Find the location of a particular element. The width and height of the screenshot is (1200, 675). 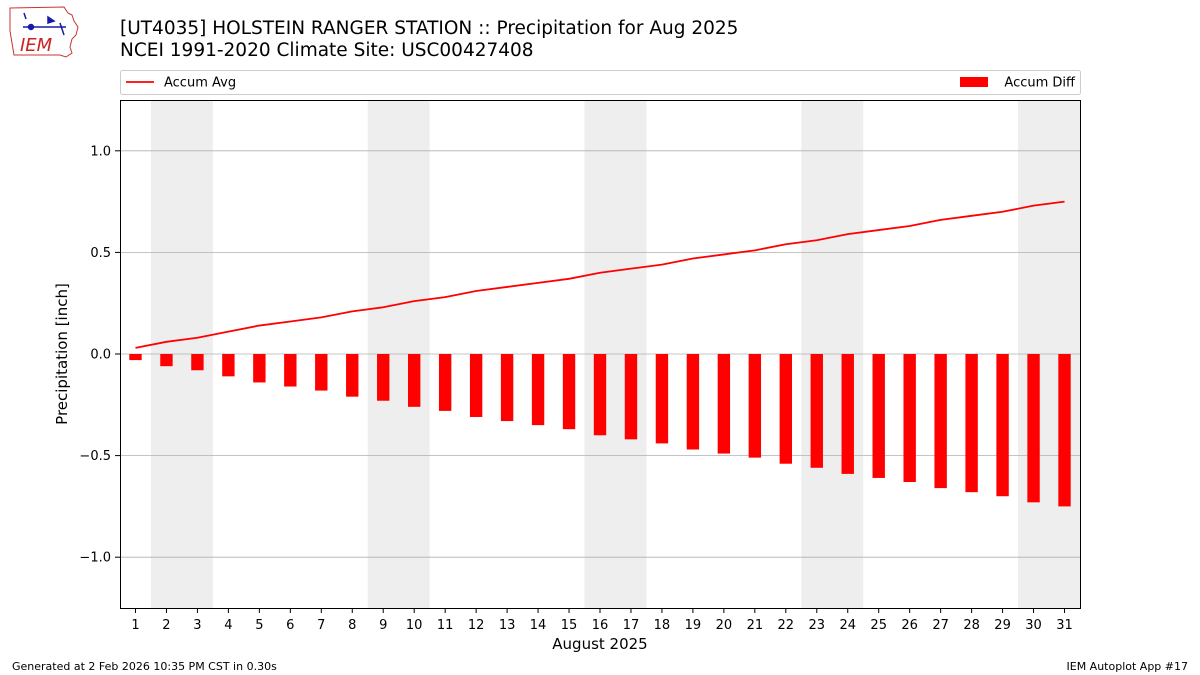

x-tick-label: 3 is located at coordinates (197, 625).